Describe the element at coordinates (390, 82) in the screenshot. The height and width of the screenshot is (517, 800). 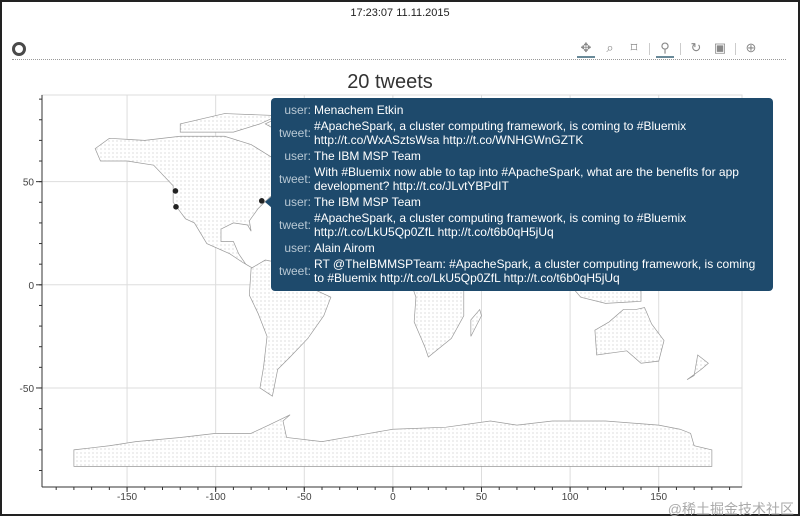
I see `chart-title: 20 tweets` at that location.